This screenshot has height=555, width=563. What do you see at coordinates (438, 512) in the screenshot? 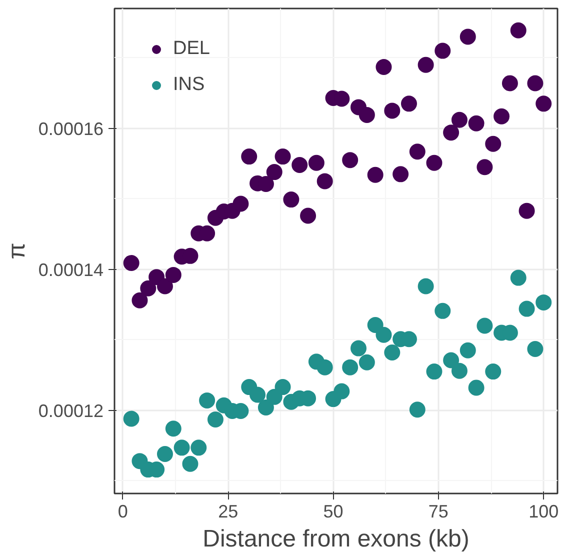
I see `x-tick-label: 75` at bounding box center [438, 512].